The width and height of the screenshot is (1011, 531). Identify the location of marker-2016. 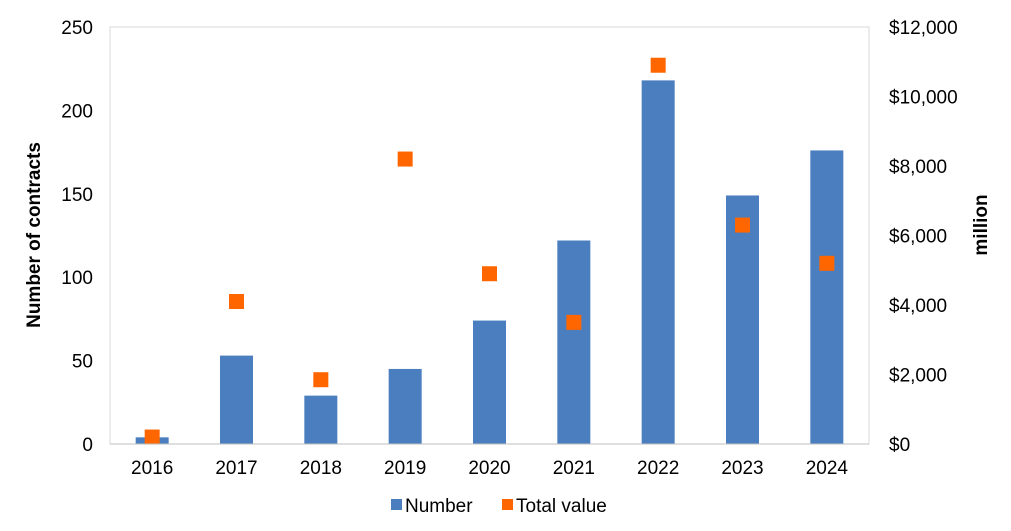
(152, 437).